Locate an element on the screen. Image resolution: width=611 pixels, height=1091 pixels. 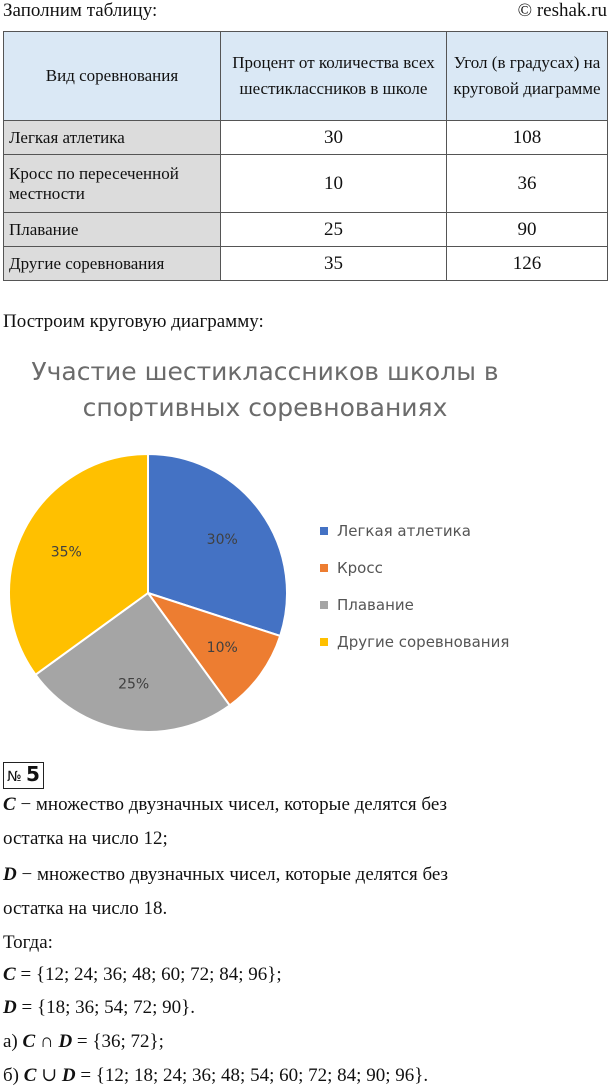
c-set: = {12; 24; 36; 48; 60; 72; 84; 96}; is located at coordinates (148, 974).